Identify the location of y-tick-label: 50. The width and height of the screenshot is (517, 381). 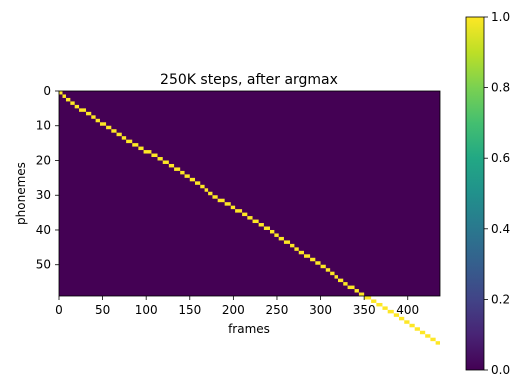
(43, 265).